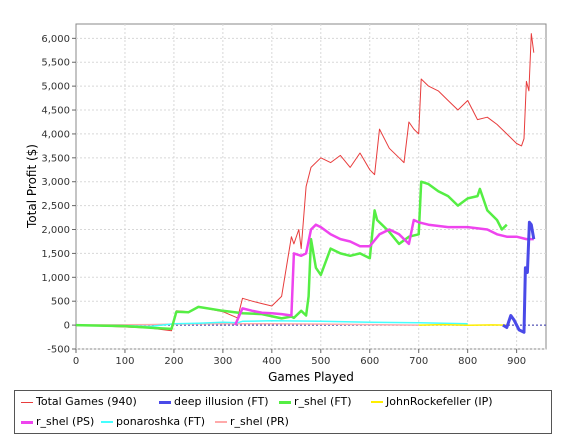 Image resolution: width=562 pixels, height=442 pixels. I want to click on legend-label: JohnRockefeller (IP), so click(439, 401).